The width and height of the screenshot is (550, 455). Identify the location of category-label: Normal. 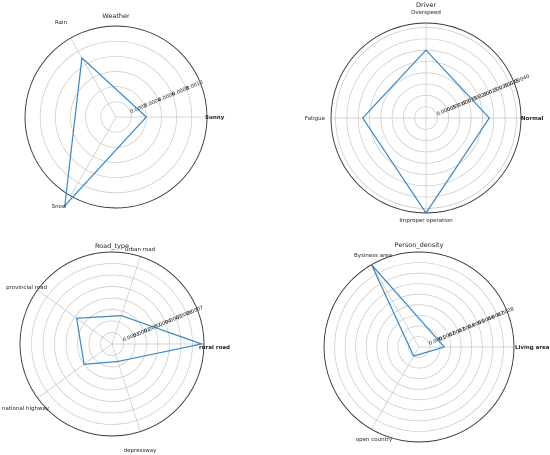
(532, 119).